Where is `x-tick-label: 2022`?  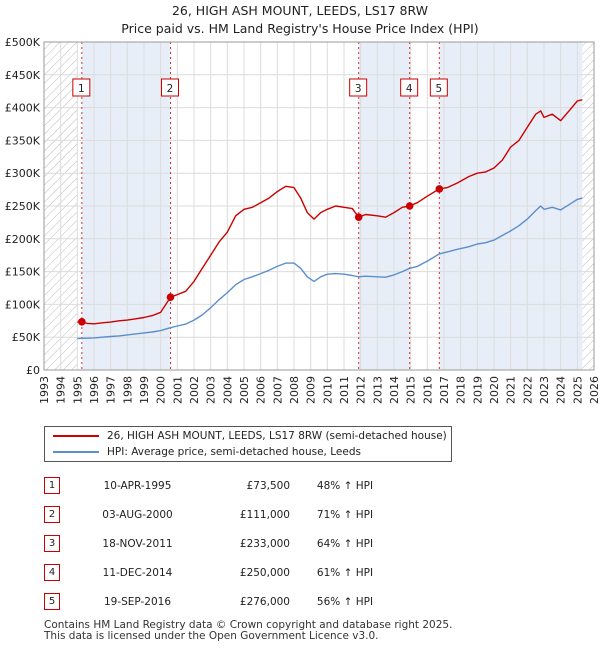 x-tick-label: 2022 is located at coordinates (527, 390).